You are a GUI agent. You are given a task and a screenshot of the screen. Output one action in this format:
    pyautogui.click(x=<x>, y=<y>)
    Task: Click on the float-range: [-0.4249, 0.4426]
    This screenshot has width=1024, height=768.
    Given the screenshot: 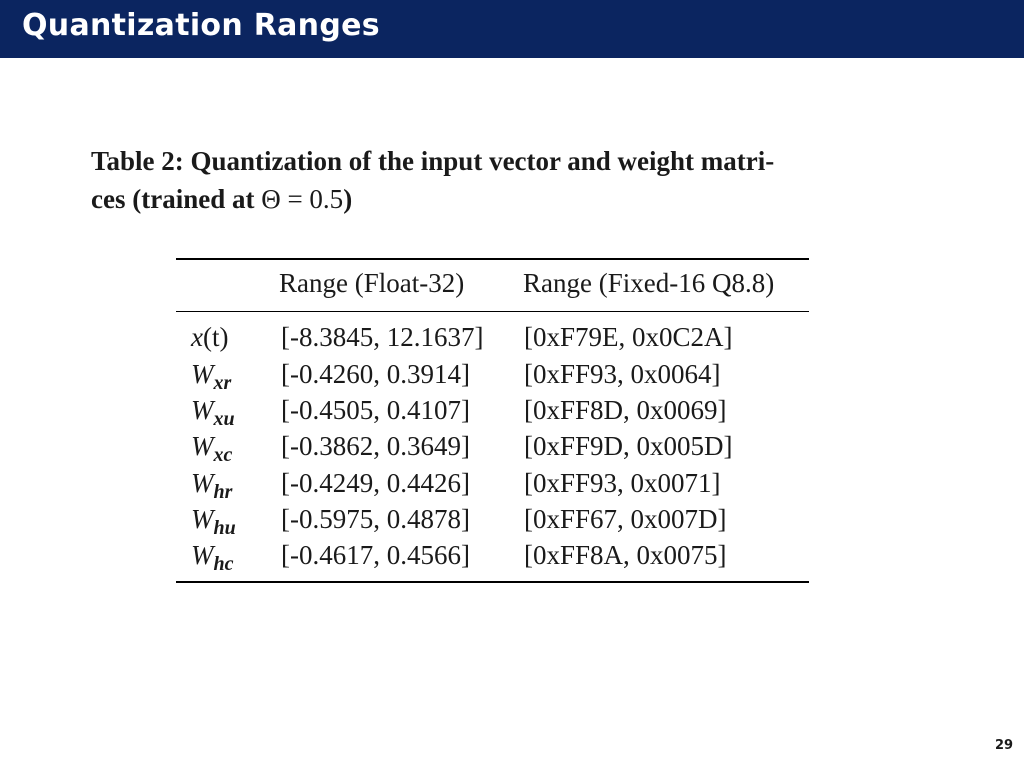 What is the action you would take?
    pyautogui.click(x=375, y=483)
    